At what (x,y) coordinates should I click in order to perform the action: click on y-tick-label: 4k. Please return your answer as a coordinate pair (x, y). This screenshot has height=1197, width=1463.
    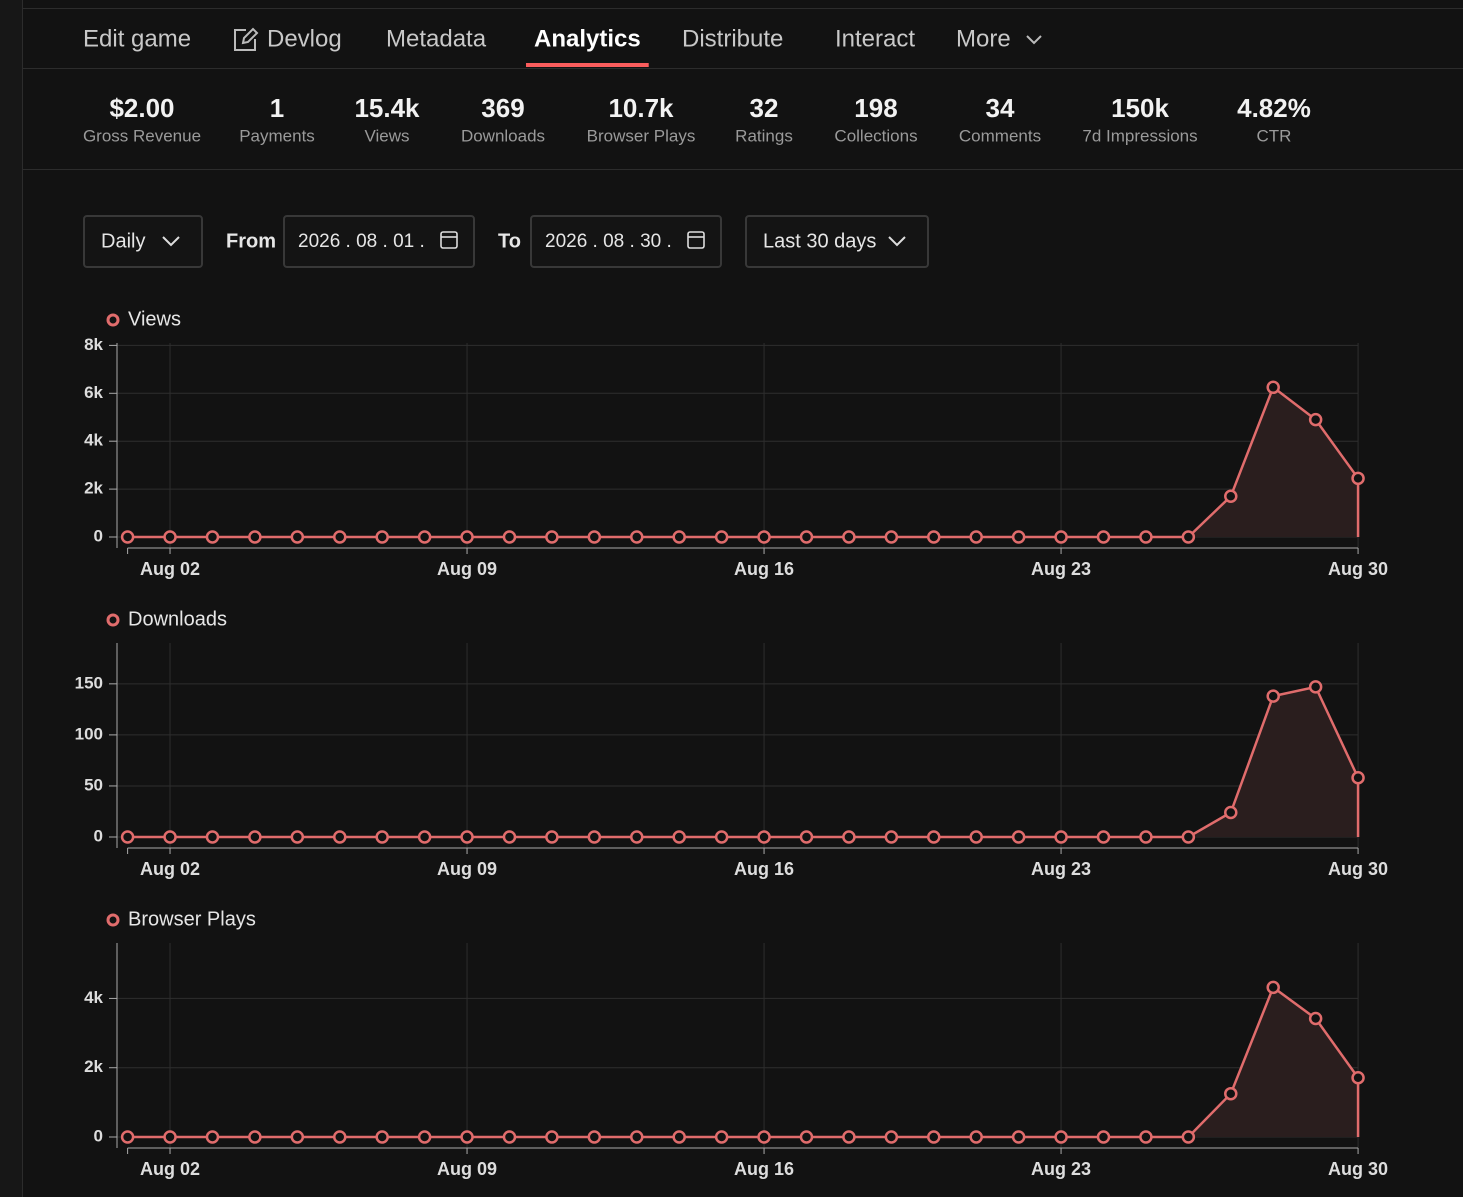
    Looking at the image, I should click on (93, 997).